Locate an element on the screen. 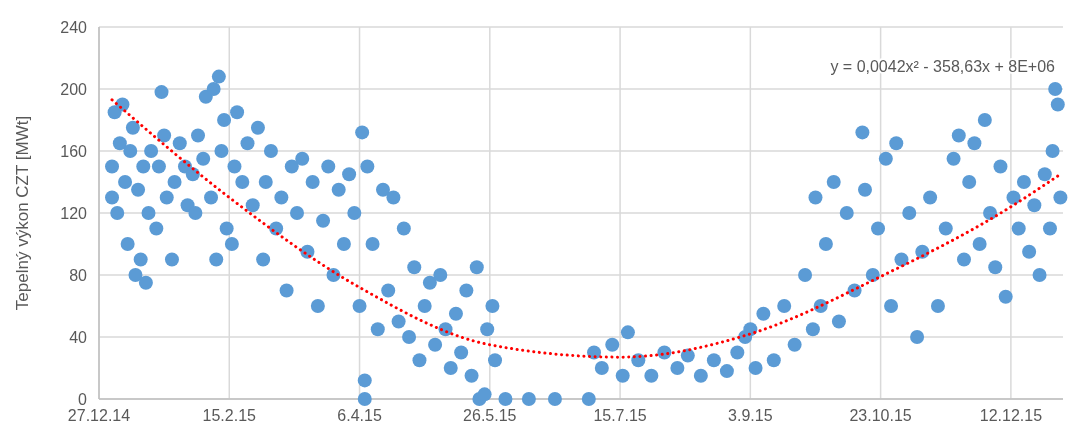  y-axis-title: Tepelný výkon CZT [MWt] is located at coordinates (22, 213).